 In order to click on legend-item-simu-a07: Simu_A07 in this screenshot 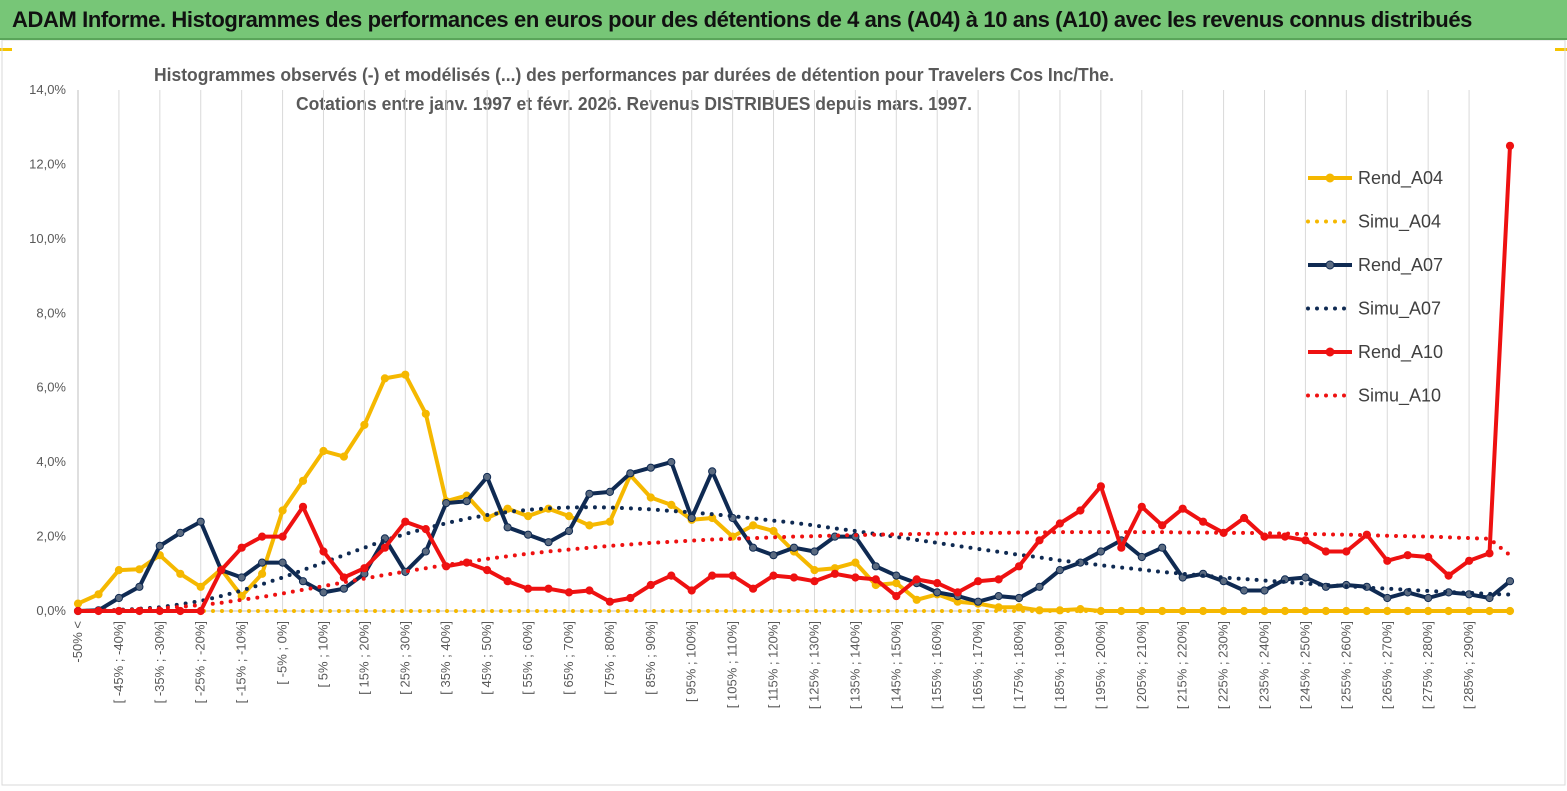, I will do `click(1373, 309)`.